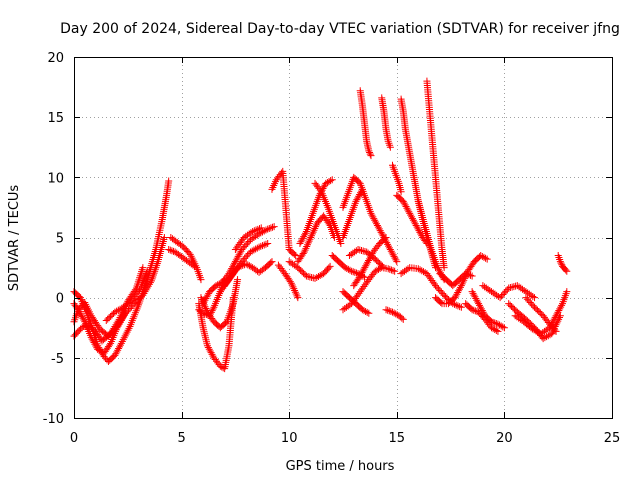  I want to click on x-tick-label: 5, so click(181, 438).